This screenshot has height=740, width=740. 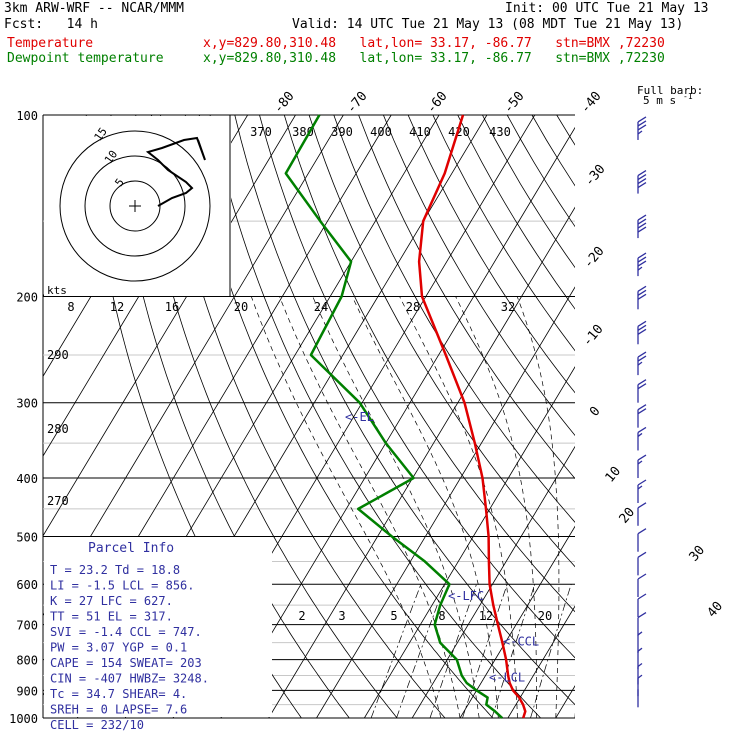 What do you see at coordinates (284, 103) in the screenshot?
I see `temp-tick-top--80: -80` at bounding box center [284, 103].